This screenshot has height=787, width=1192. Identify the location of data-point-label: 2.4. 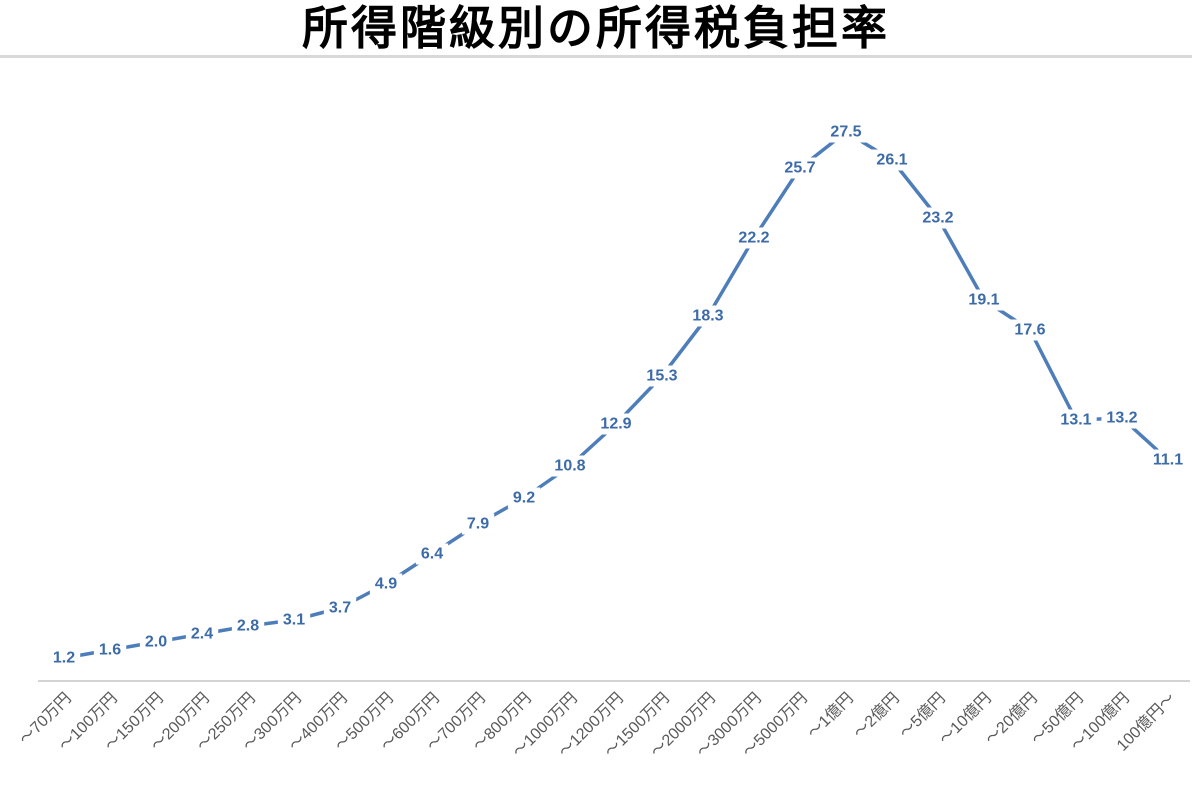
(202, 634).